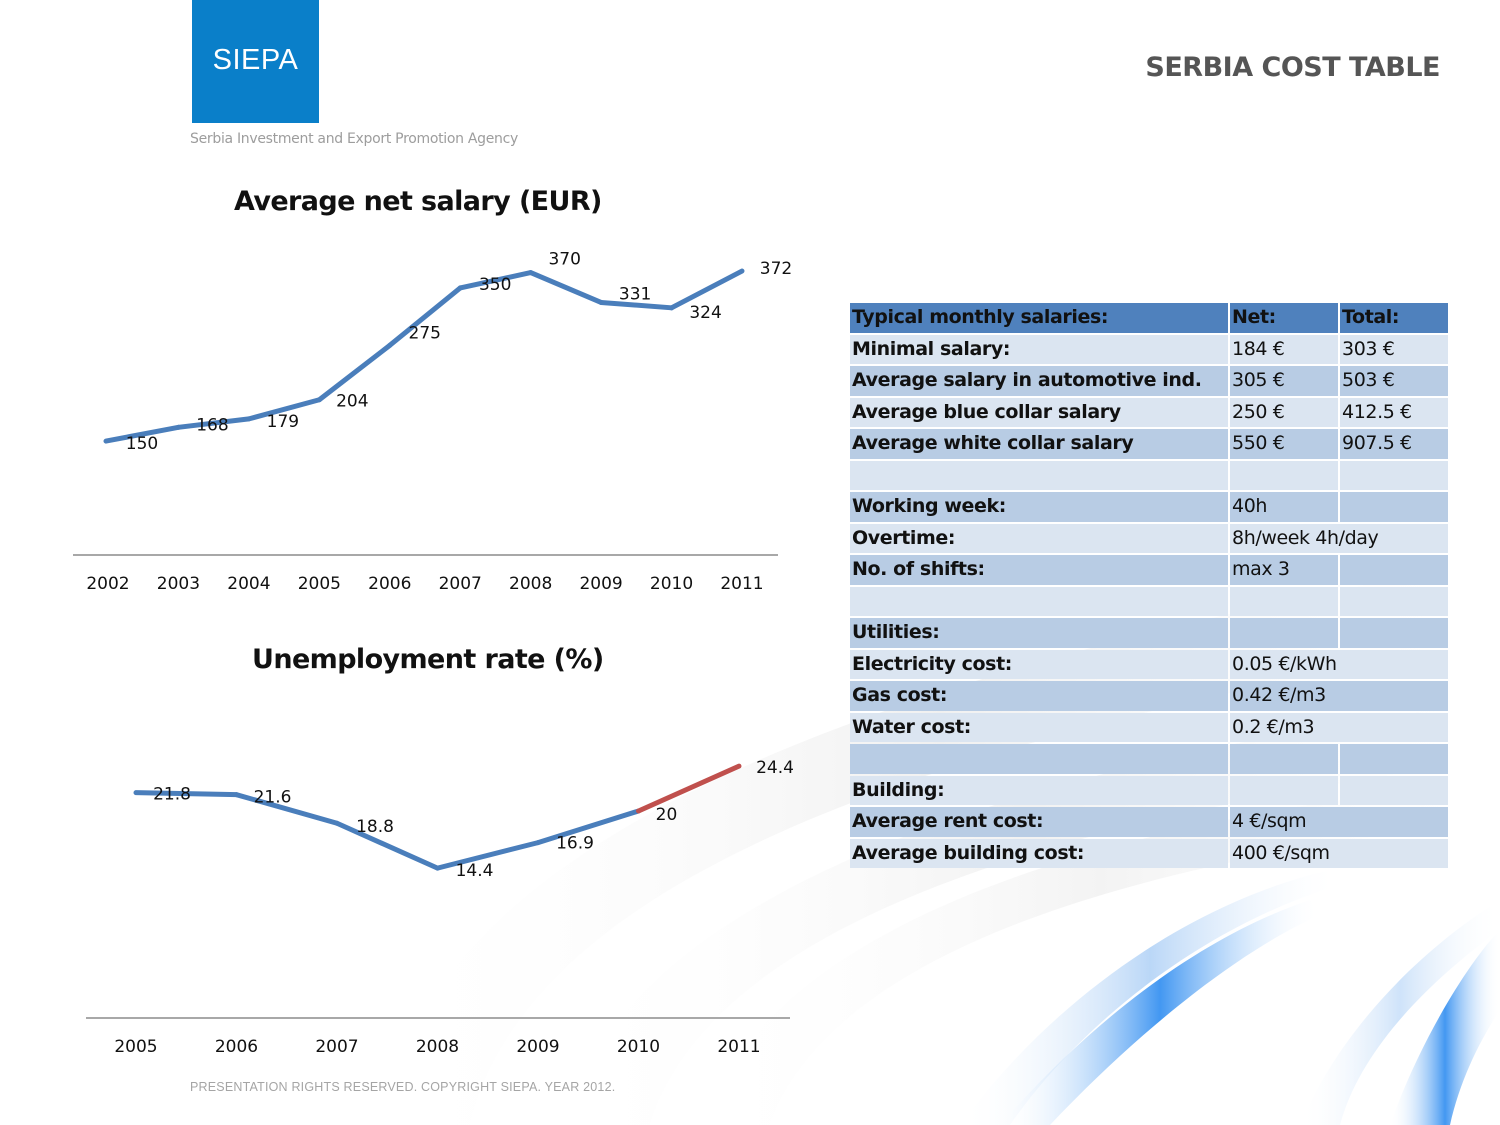 Image resolution: width=1500 pixels, height=1125 pixels. What do you see at coordinates (564, 260) in the screenshot?
I see `data-label: 370` at bounding box center [564, 260].